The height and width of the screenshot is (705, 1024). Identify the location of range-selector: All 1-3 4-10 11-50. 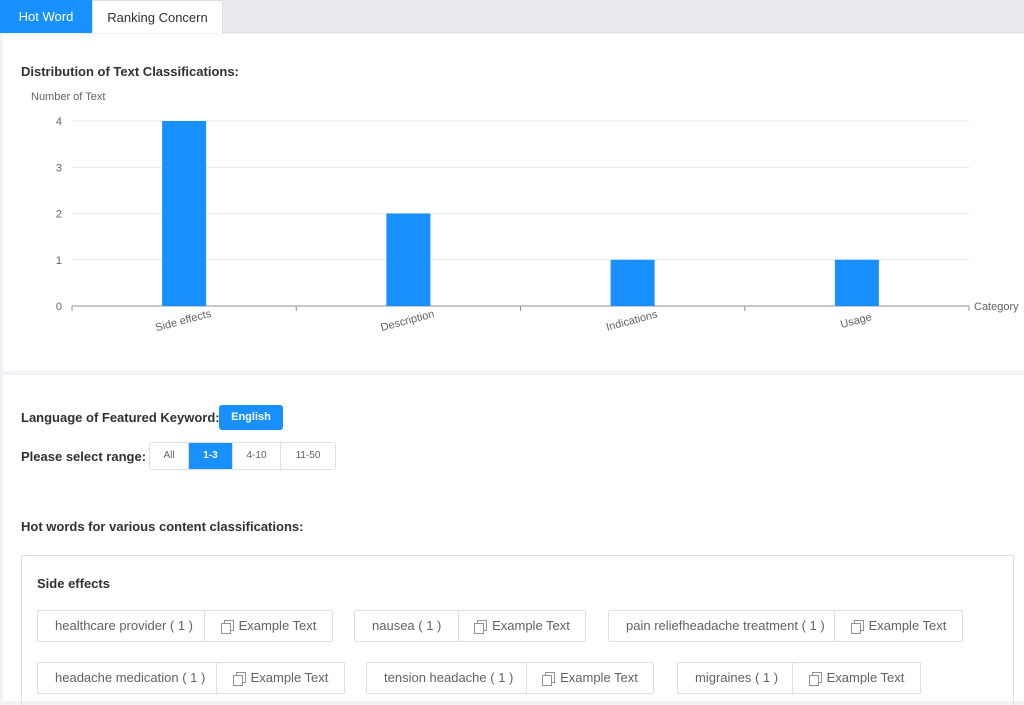
(242, 456).